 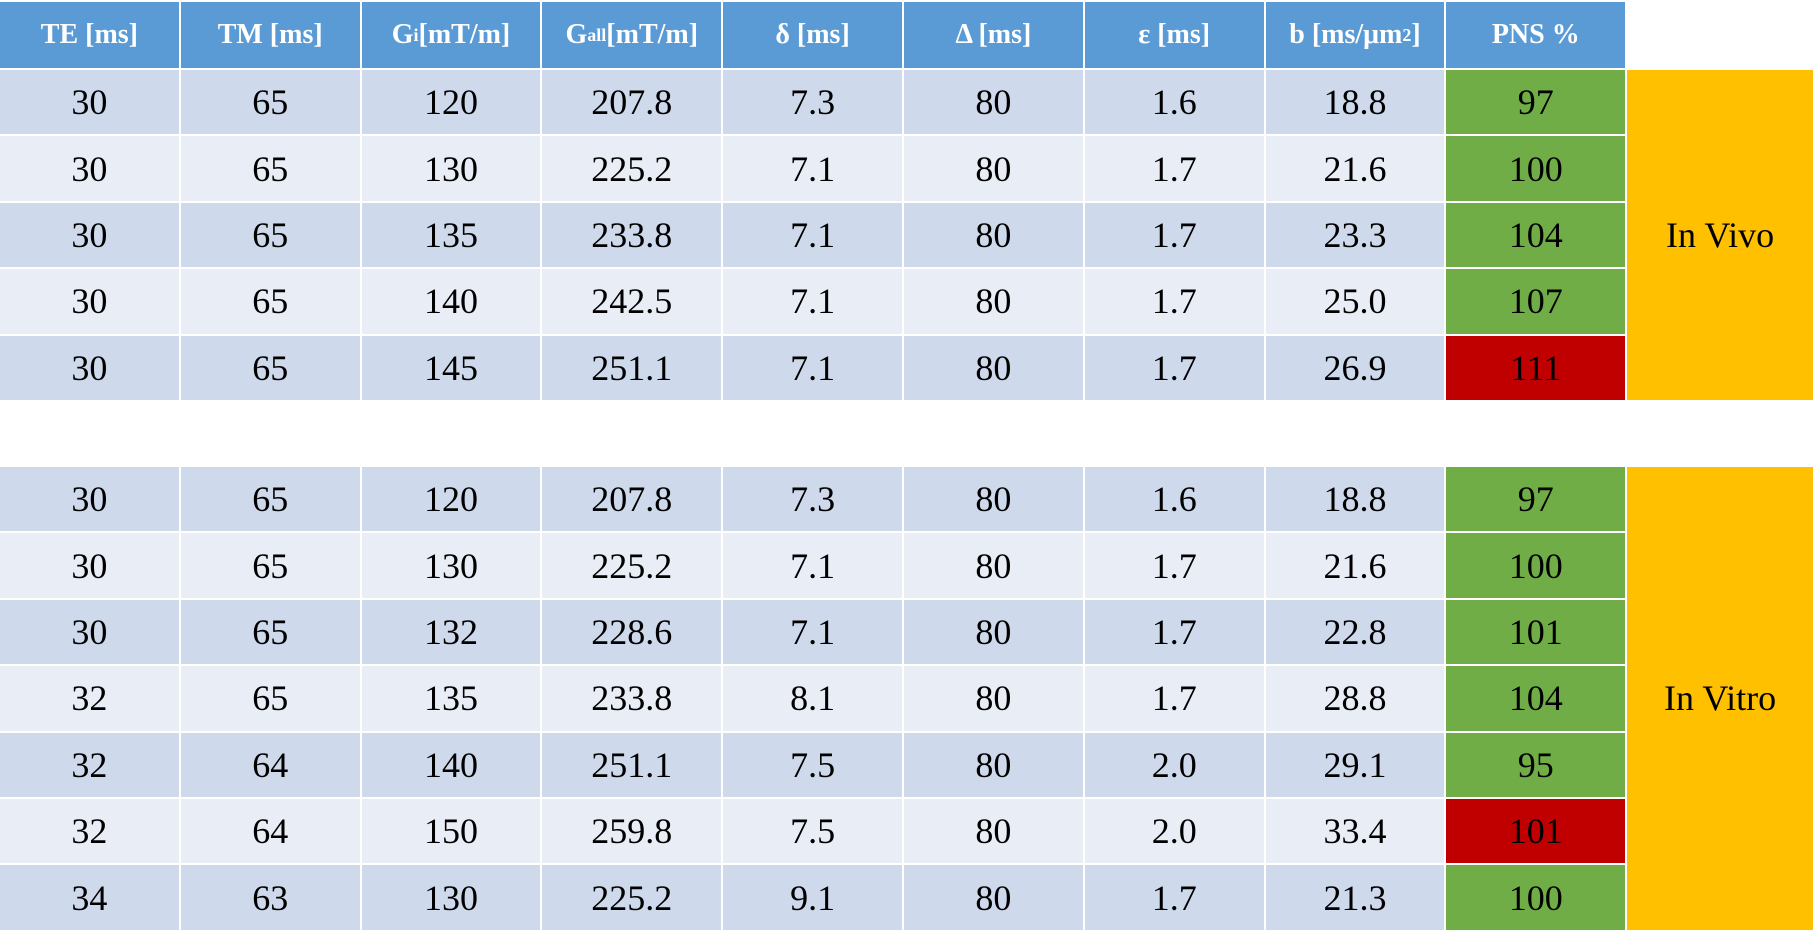 I want to click on data-cell: 23.3, so click(x=1355, y=235).